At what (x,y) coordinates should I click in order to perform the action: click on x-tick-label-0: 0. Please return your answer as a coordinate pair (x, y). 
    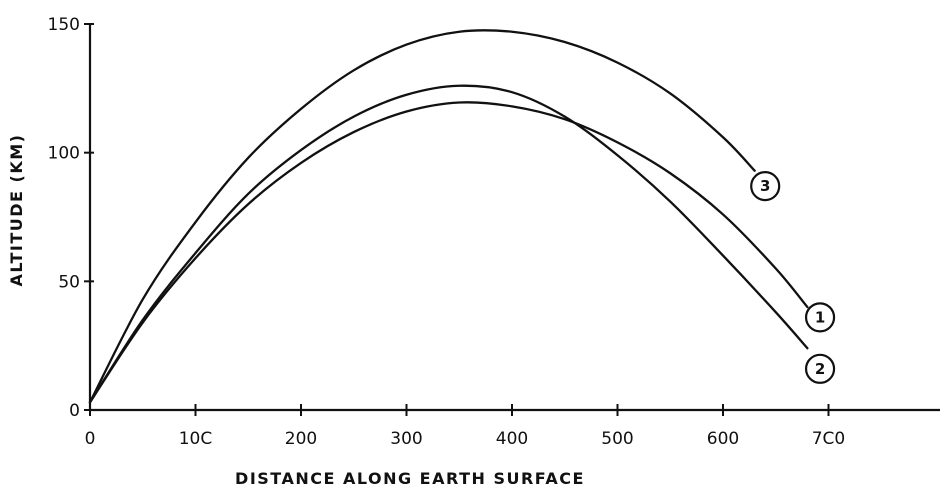
    Looking at the image, I should click on (90, 439).